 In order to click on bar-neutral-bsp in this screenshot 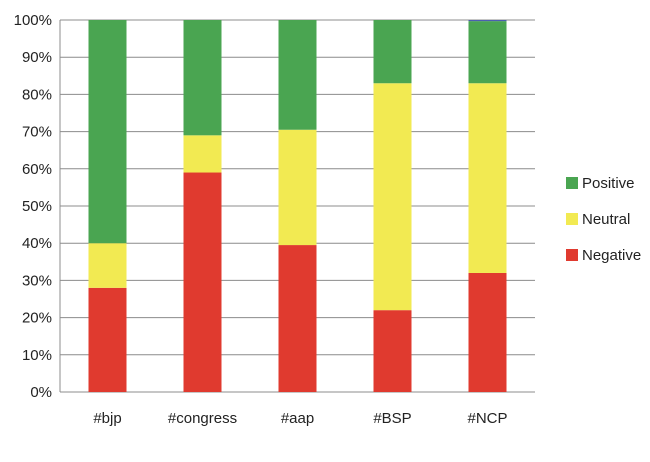, I will do `click(392, 197)`.